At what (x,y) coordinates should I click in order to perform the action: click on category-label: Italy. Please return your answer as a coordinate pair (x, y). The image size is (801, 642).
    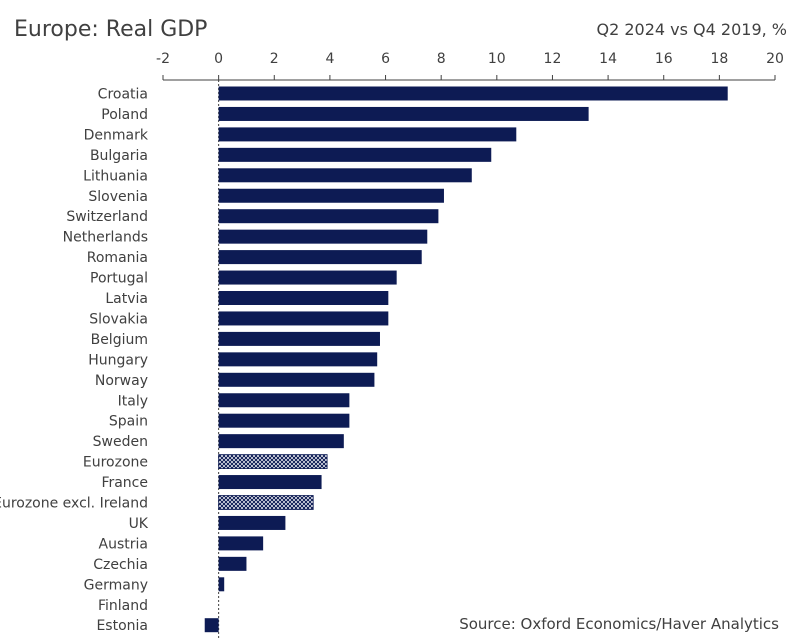
    Looking at the image, I should click on (133, 401).